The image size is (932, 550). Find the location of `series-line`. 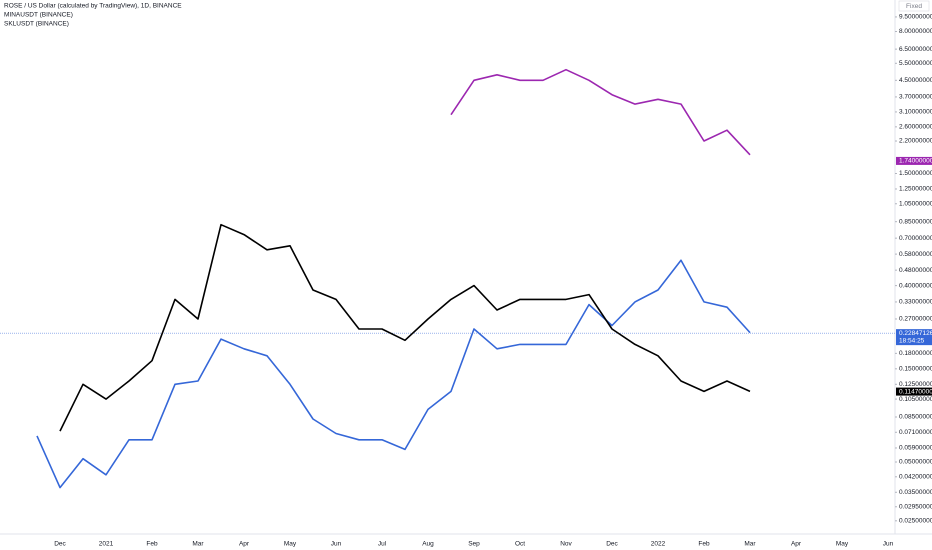

series-line is located at coordinates (600, 112).